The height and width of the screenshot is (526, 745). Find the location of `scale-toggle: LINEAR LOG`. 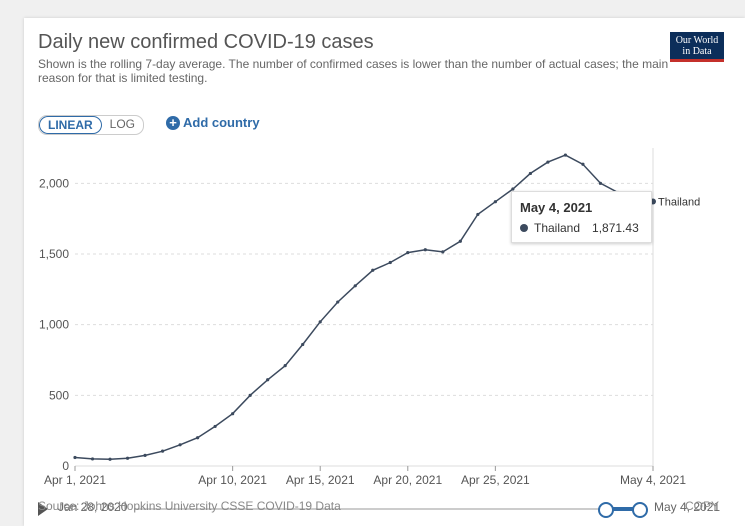

scale-toggle: LINEAR LOG is located at coordinates (91, 125).